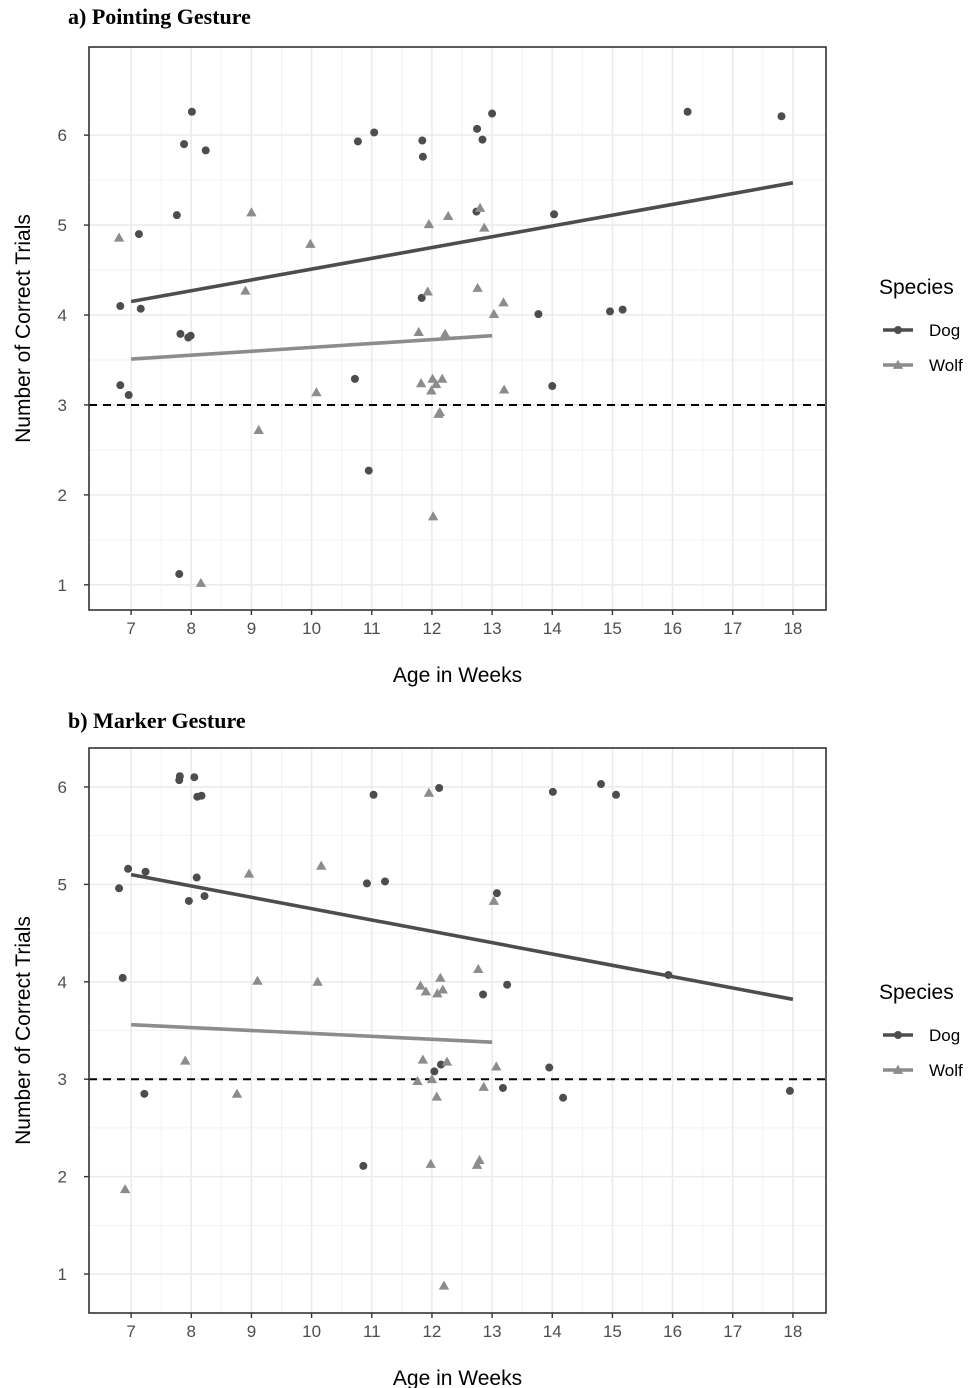  Describe the element at coordinates (612, 1331) in the screenshot. I see `x-tick-label: 15` at that location.